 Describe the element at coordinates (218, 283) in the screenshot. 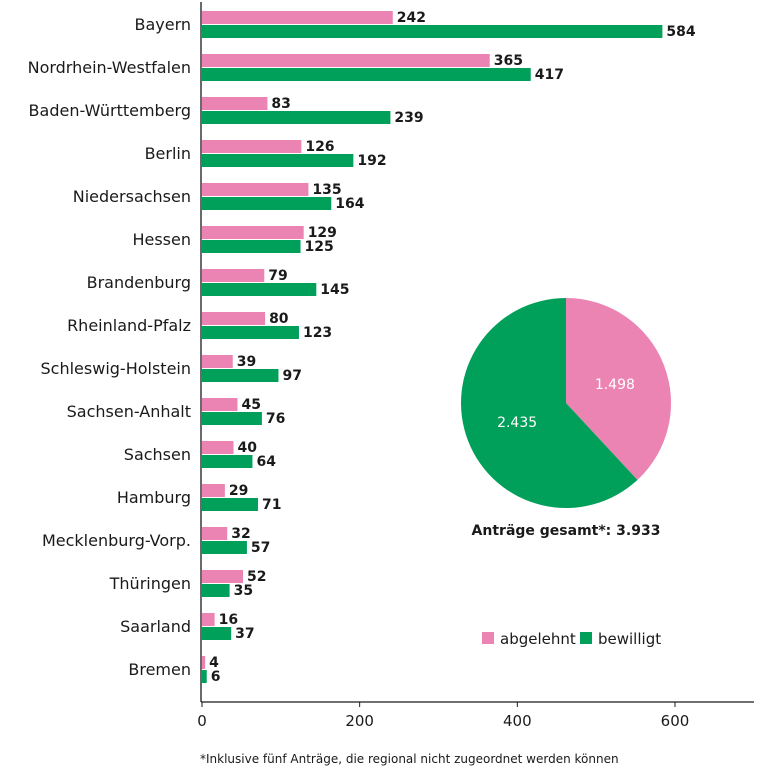

I see `bar-group-brandenburg: Brandenburg 79 145` at that location.